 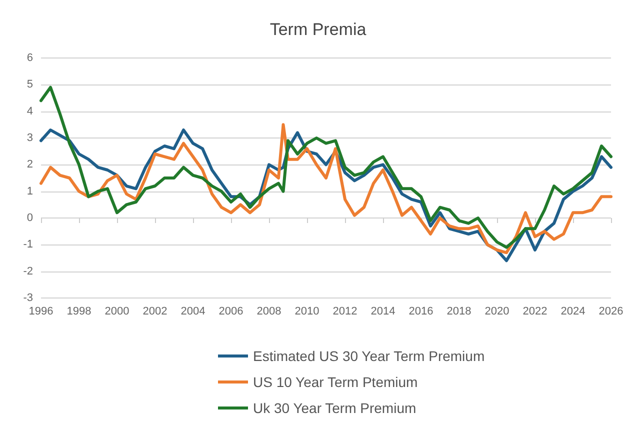 I want to click on y-tick-label: -2, so click(x=28, y=271).